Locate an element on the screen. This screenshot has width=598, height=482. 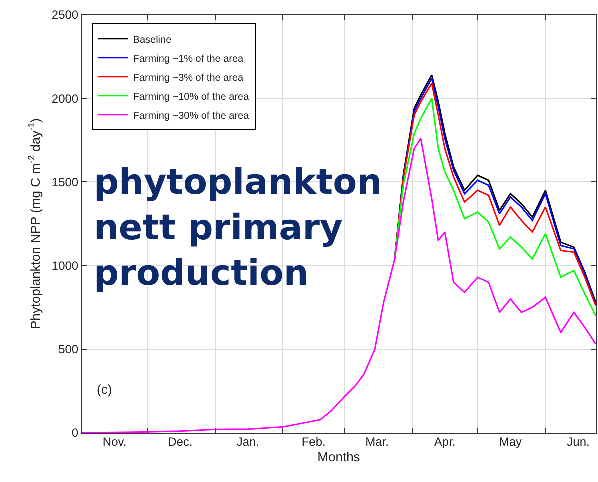
legend-label: Farming ~1% of the area is located at coordinates (188, 59).